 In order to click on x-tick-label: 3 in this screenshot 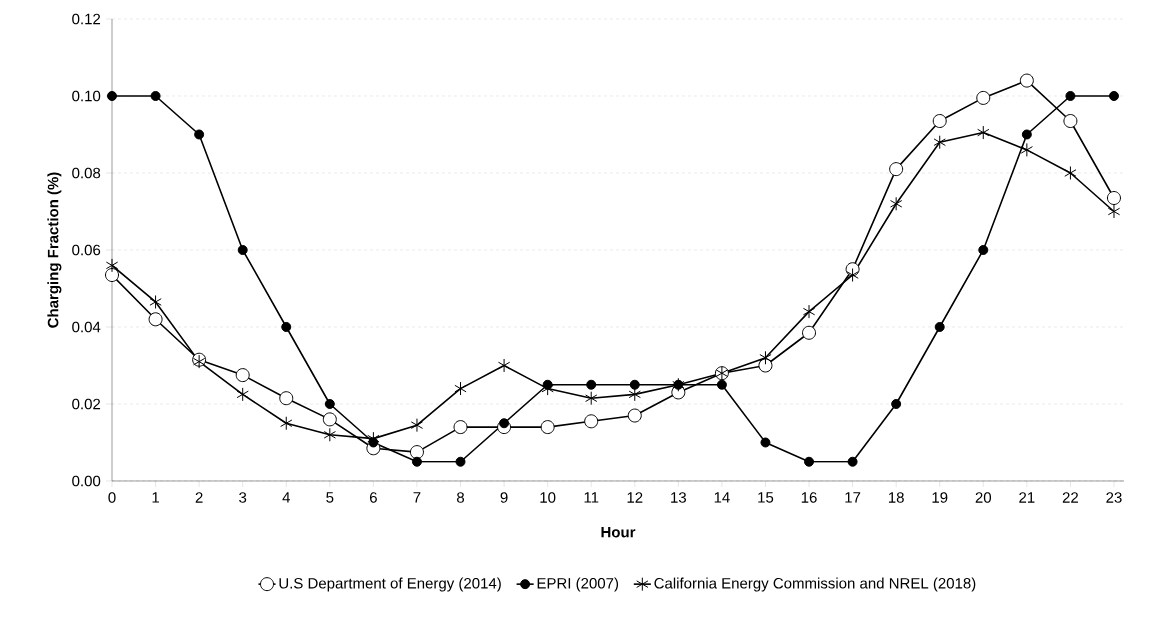, I will do `click(243, 497)`.